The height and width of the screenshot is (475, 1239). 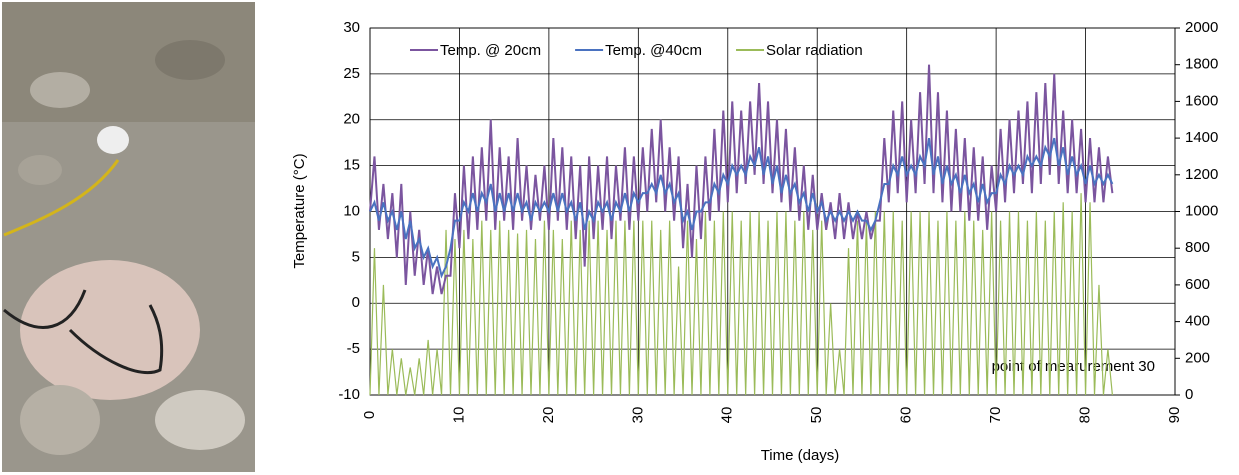 What do you see at coordinates (1197, 321) in the screenshot?
I see `y2-tick-label: 400` at bounding box center [1197, 321].